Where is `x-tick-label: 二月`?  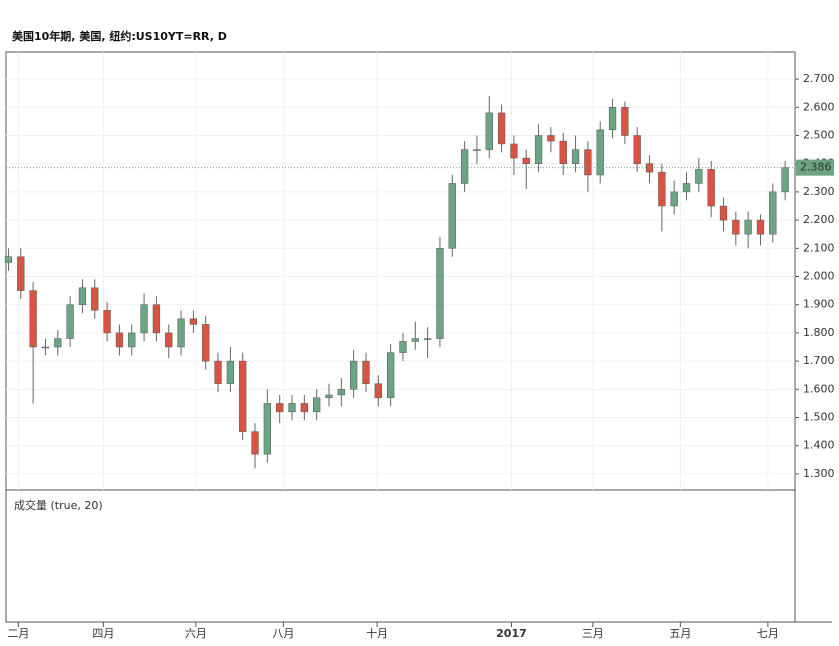
x-tick-label: 二月 is located at coordinates (18, 633).